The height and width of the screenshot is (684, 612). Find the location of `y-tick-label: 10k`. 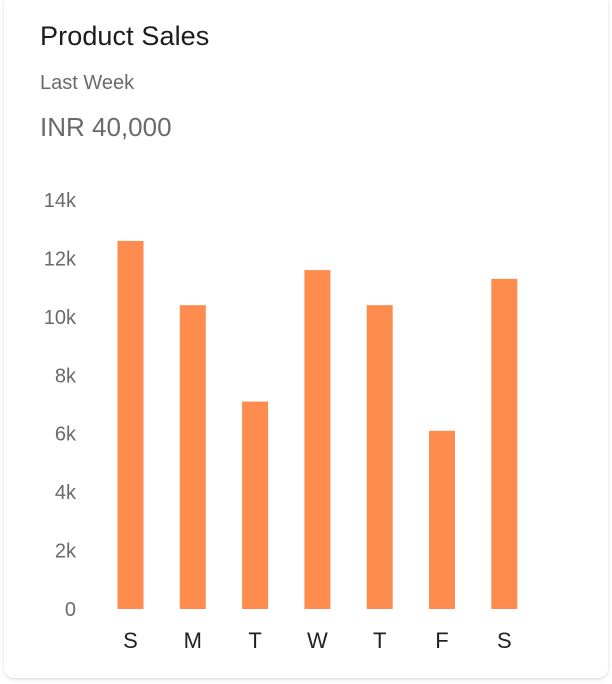

y-tick-label: 10k is located at coordinates (60, 318).